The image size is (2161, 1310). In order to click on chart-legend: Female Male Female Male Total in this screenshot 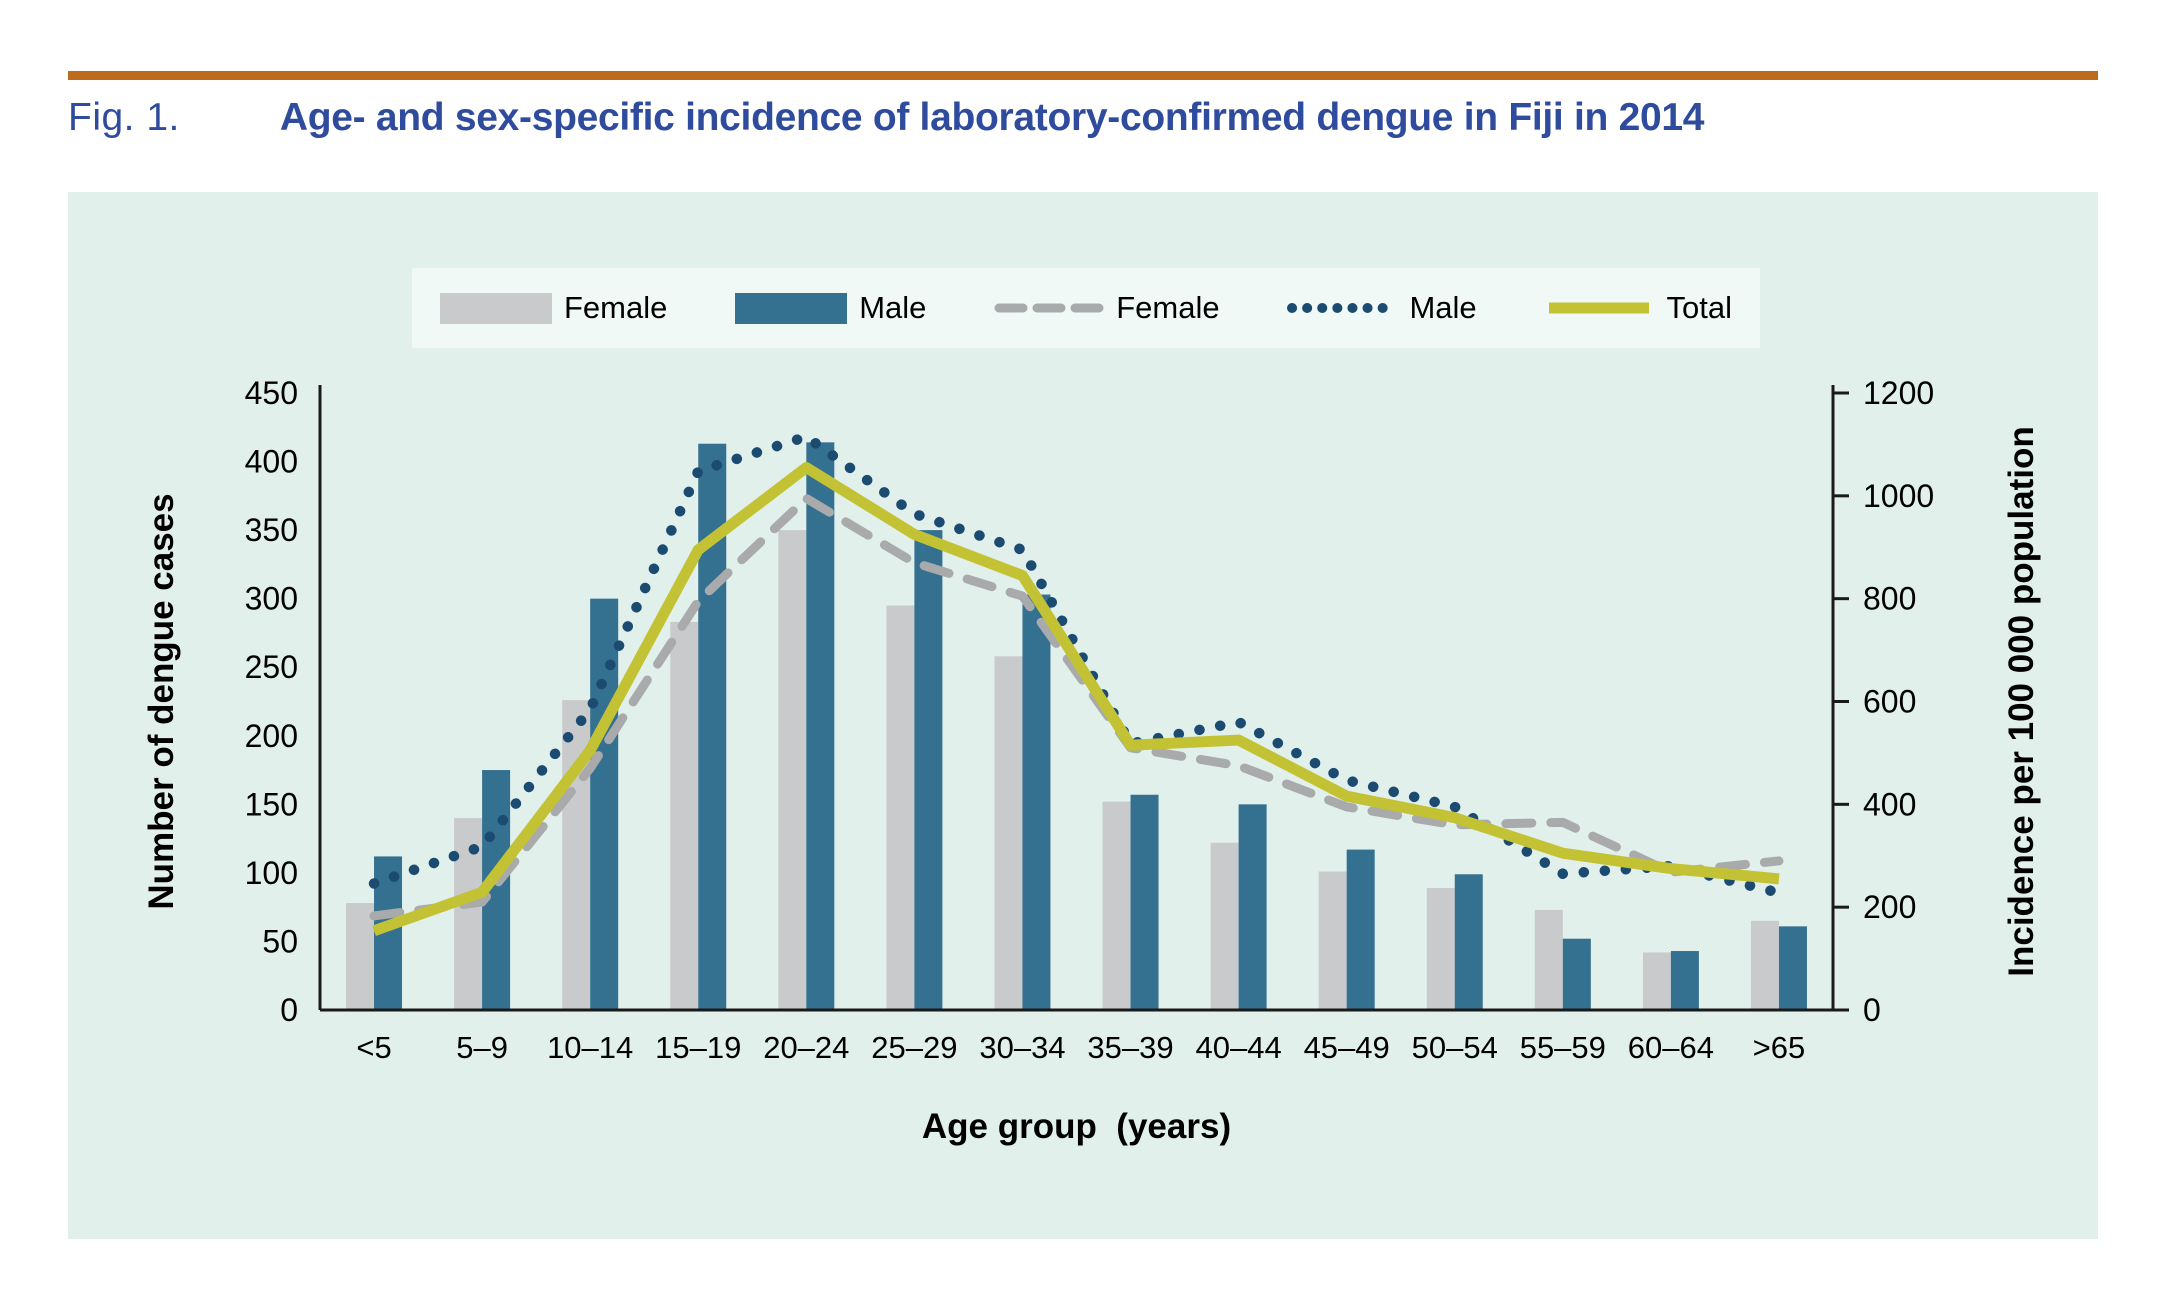, I will do `click(1086, 308)`.